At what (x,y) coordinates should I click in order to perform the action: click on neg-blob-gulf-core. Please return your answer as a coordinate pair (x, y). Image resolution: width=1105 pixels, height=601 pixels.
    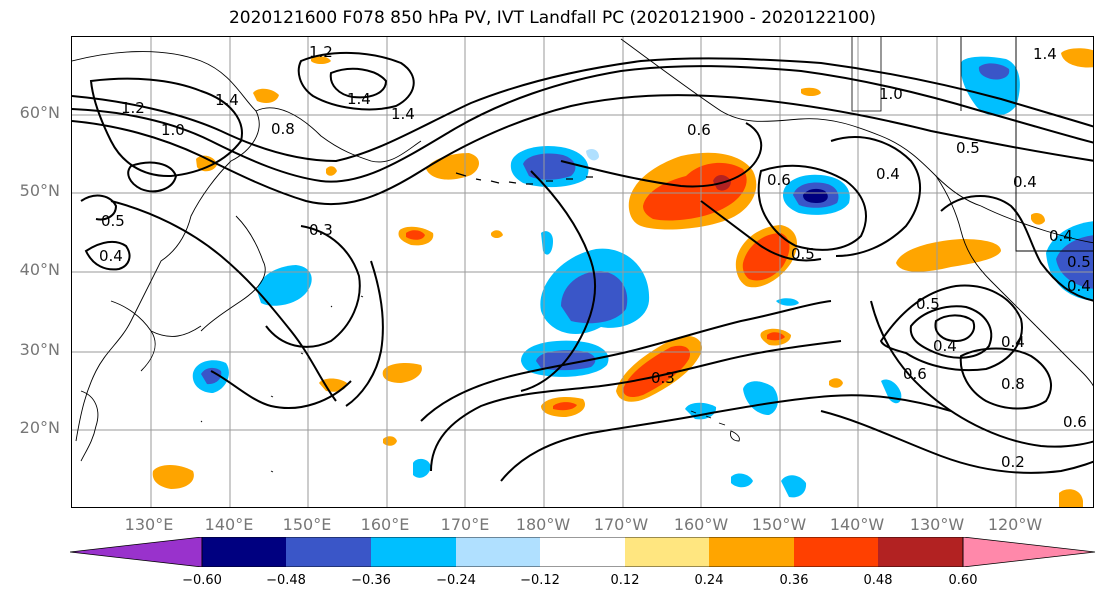
    Looking at the image, I should click on (815, 195).